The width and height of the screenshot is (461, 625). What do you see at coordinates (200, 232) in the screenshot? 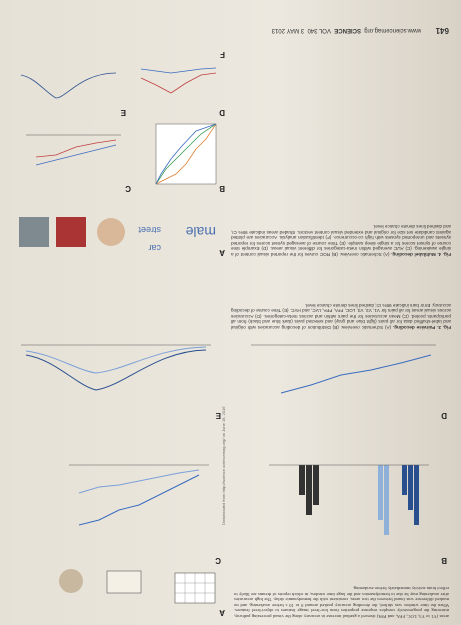
I see `word-label: male` at bounding box center [200, 232].